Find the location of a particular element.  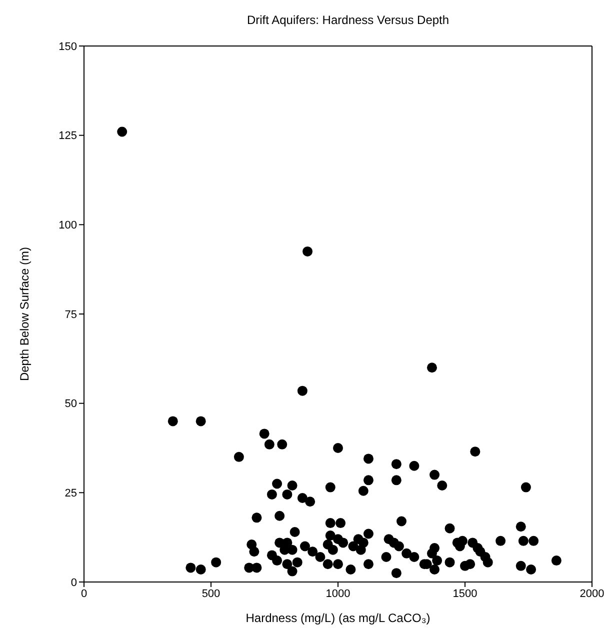

x-tick-label: 0 is located at coordinates (84, 594).